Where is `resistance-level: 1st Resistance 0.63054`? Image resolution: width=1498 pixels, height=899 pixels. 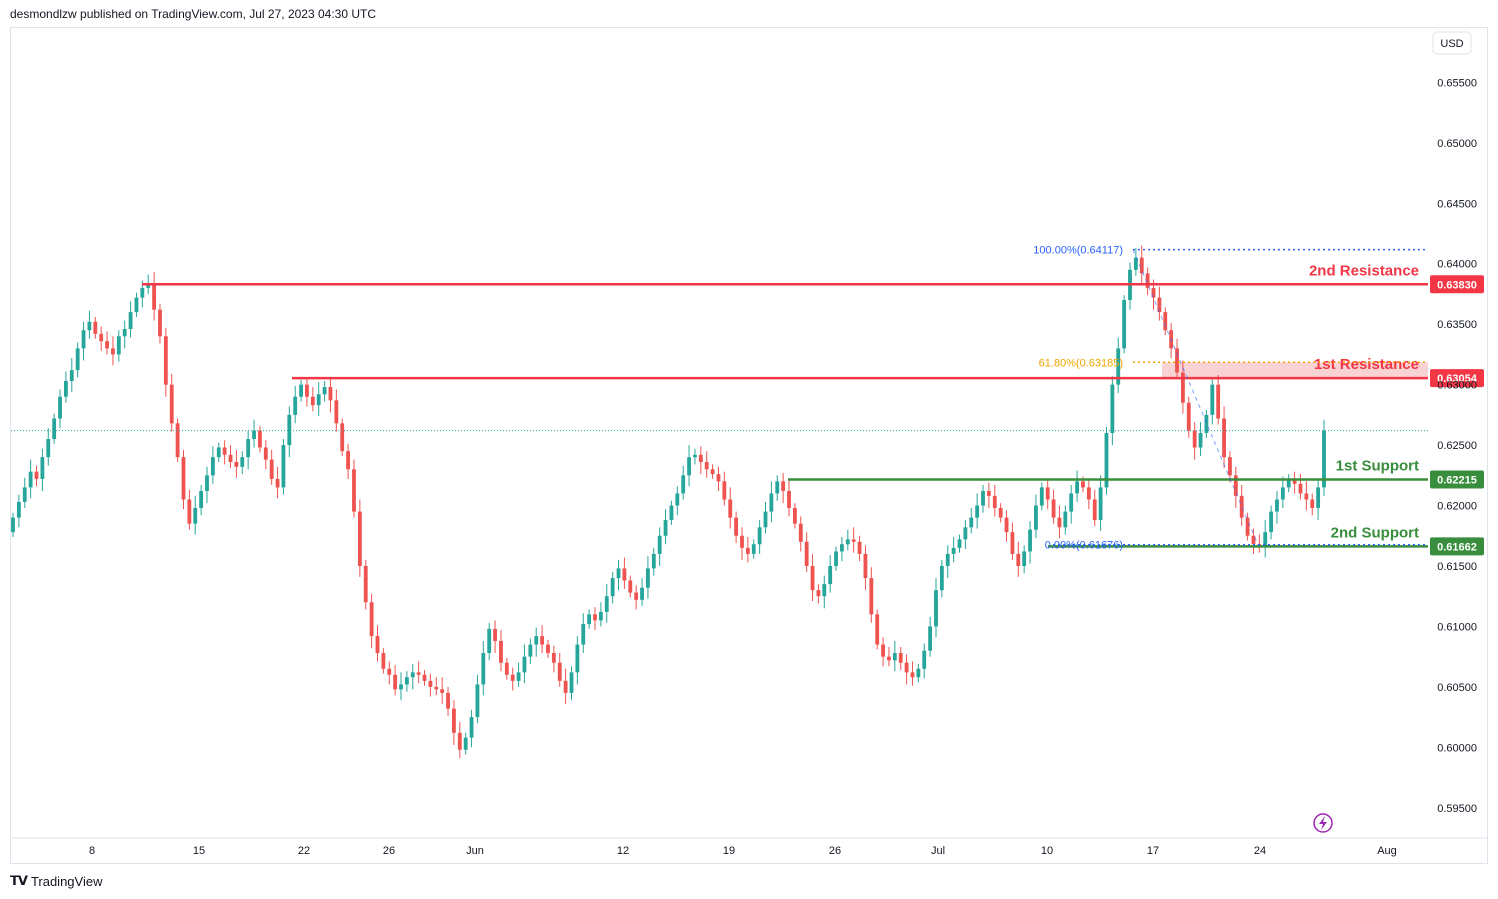
resistance-level: 1st Resistance 0.63054 is located at coordinates (888, 372).